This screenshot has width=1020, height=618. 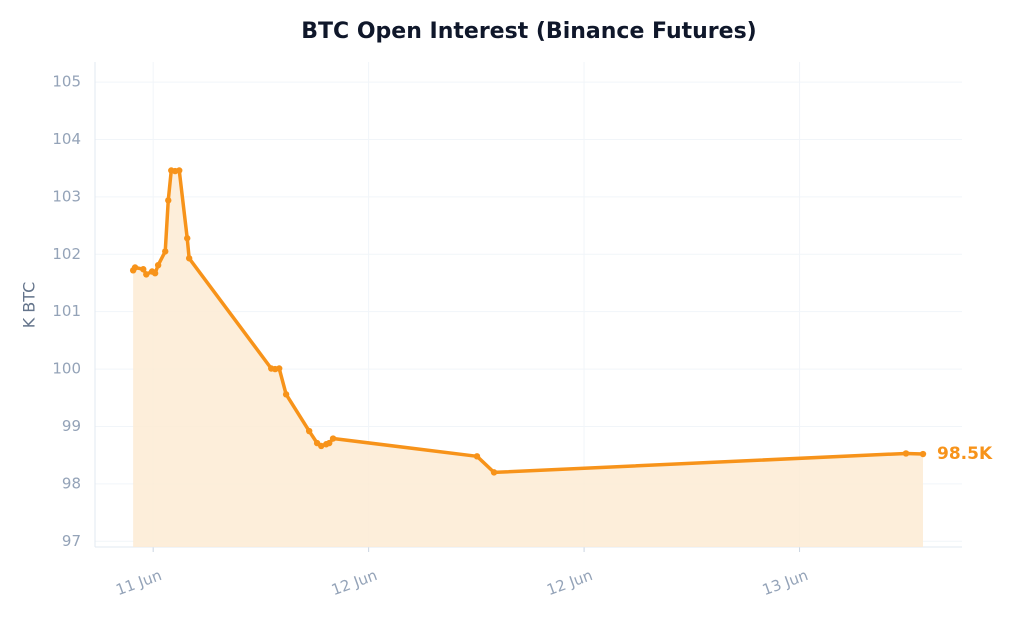 I want to click on y-tick-label: 101, so click(x=66, y=311).